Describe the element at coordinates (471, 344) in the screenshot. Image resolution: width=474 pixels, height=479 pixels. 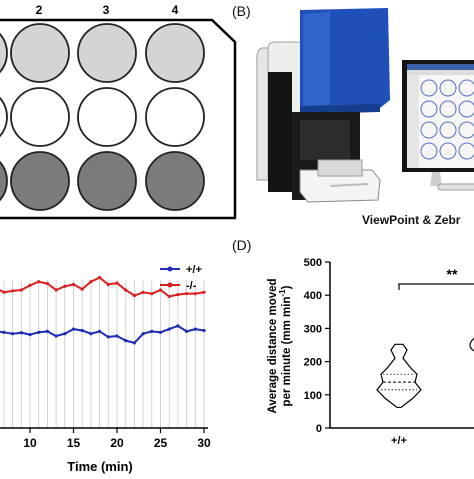
I see `violin-ko-partial` at that location.